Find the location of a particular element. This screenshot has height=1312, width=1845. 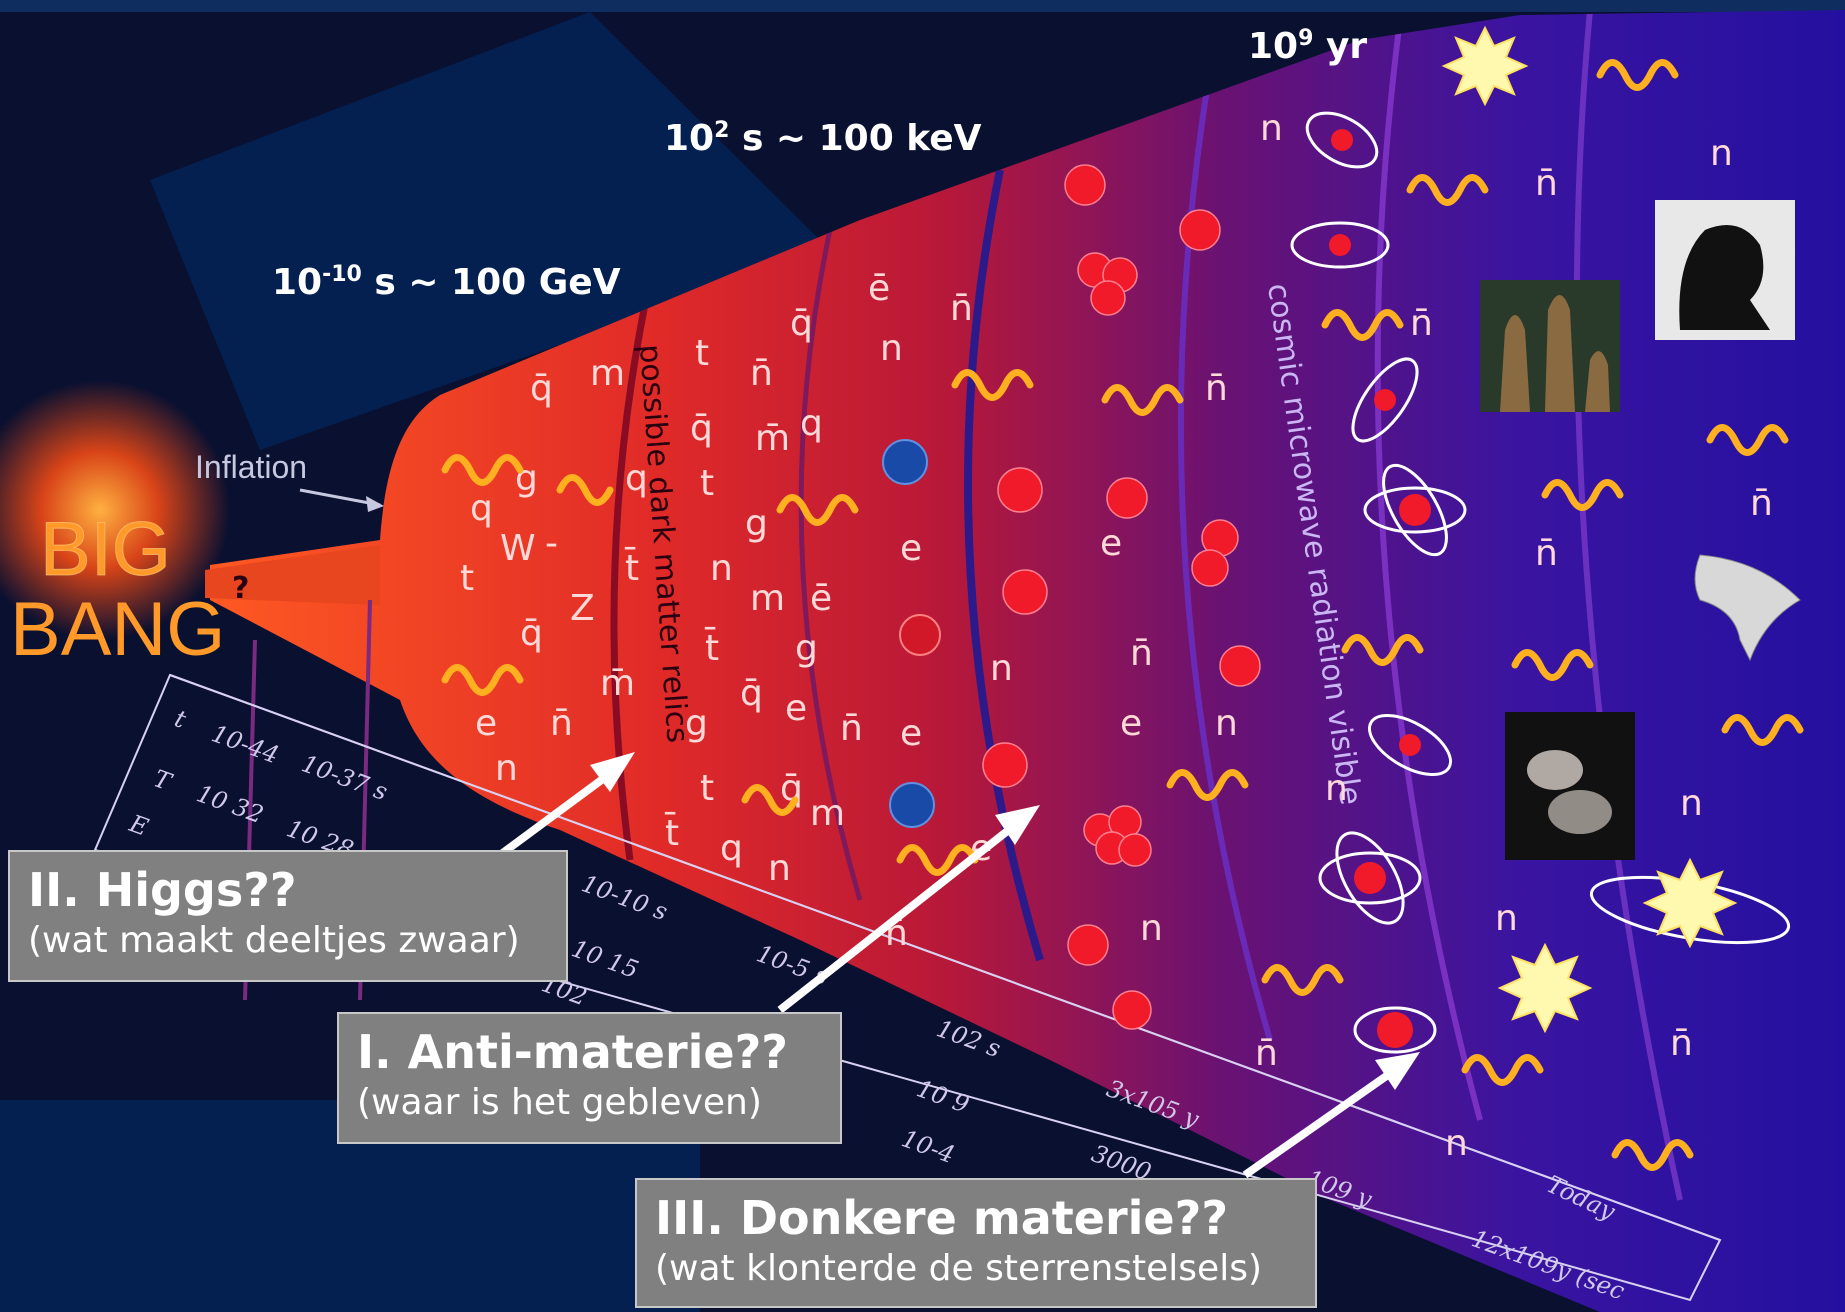

svg-text: Z is located at coordinates (582, 608).